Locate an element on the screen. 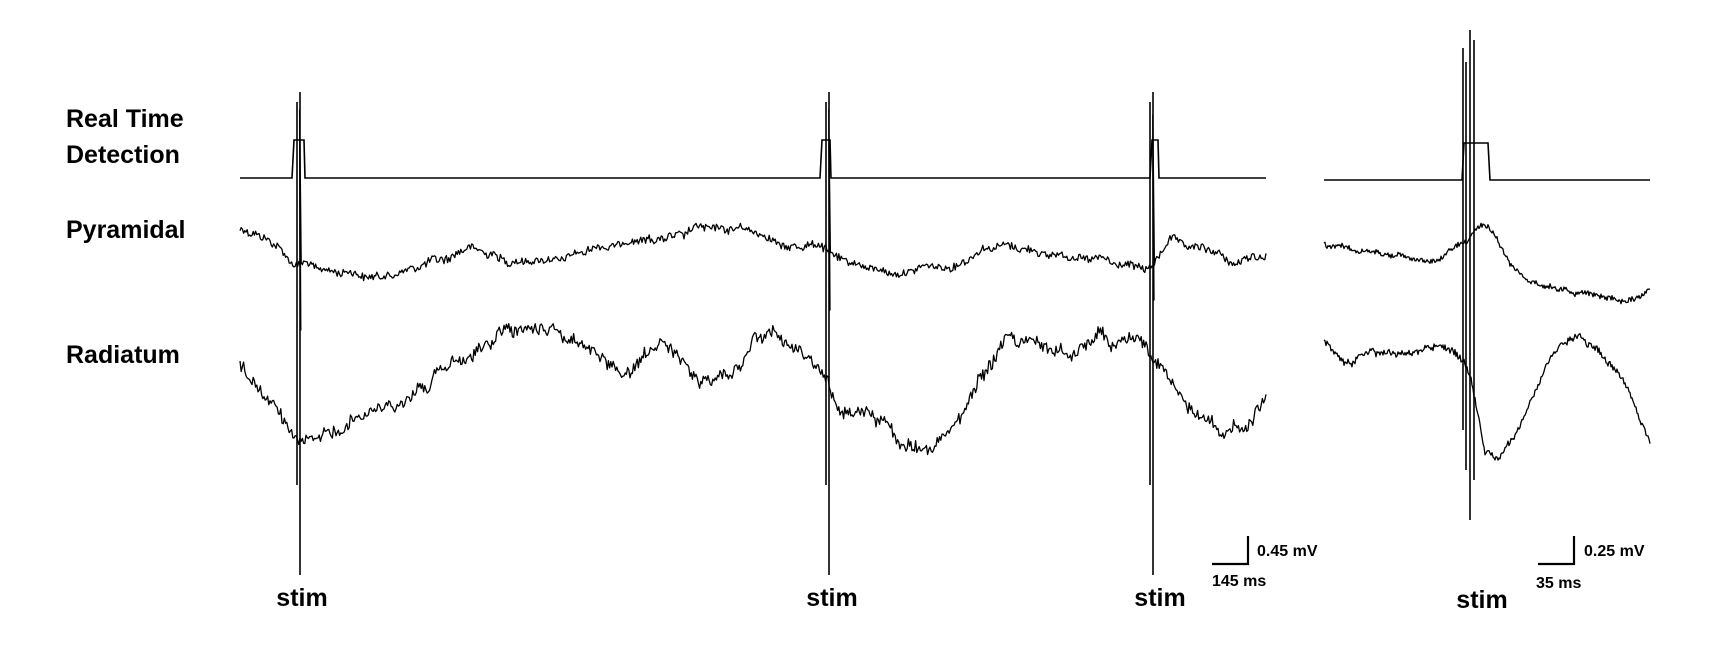  row-label-pyramidal: Pyramidal is located at coordinates (126, 230).